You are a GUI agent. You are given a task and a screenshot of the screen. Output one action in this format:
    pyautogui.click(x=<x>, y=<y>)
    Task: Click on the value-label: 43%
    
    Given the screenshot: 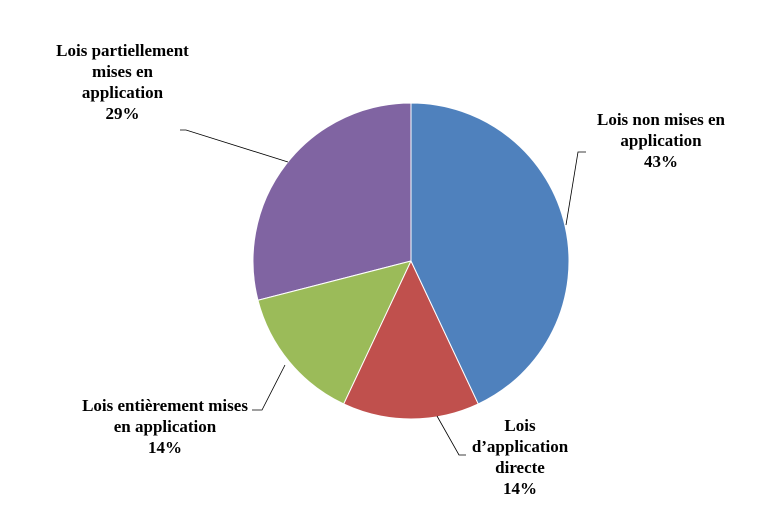 What is the action you would take?
    pyautogui.click(x=661, y=161)
    